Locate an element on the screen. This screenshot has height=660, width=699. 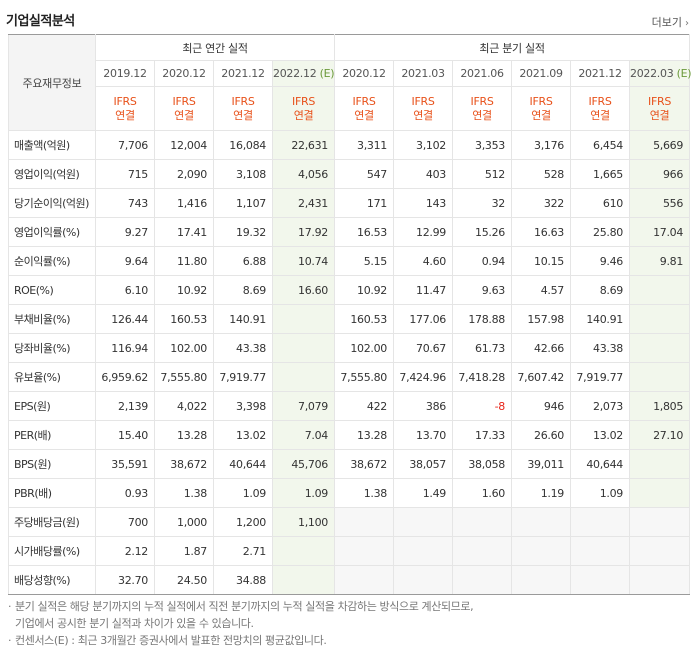
row-label: 당기순이익(억원) is located at coordinates (52, 203).